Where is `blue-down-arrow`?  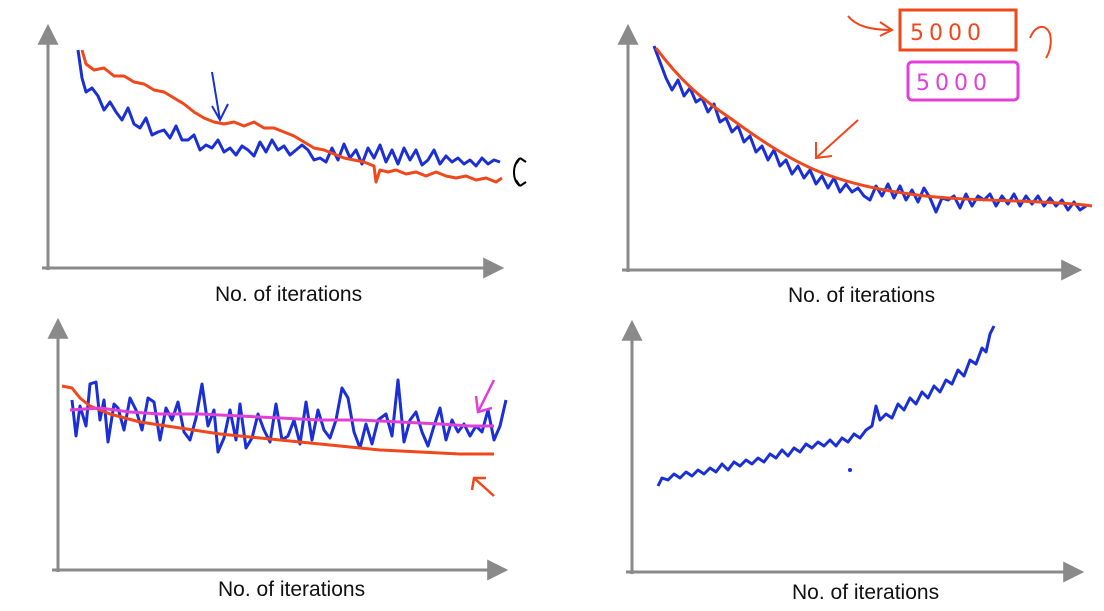 blue-down-arrow is located at coordinates (220, 97).